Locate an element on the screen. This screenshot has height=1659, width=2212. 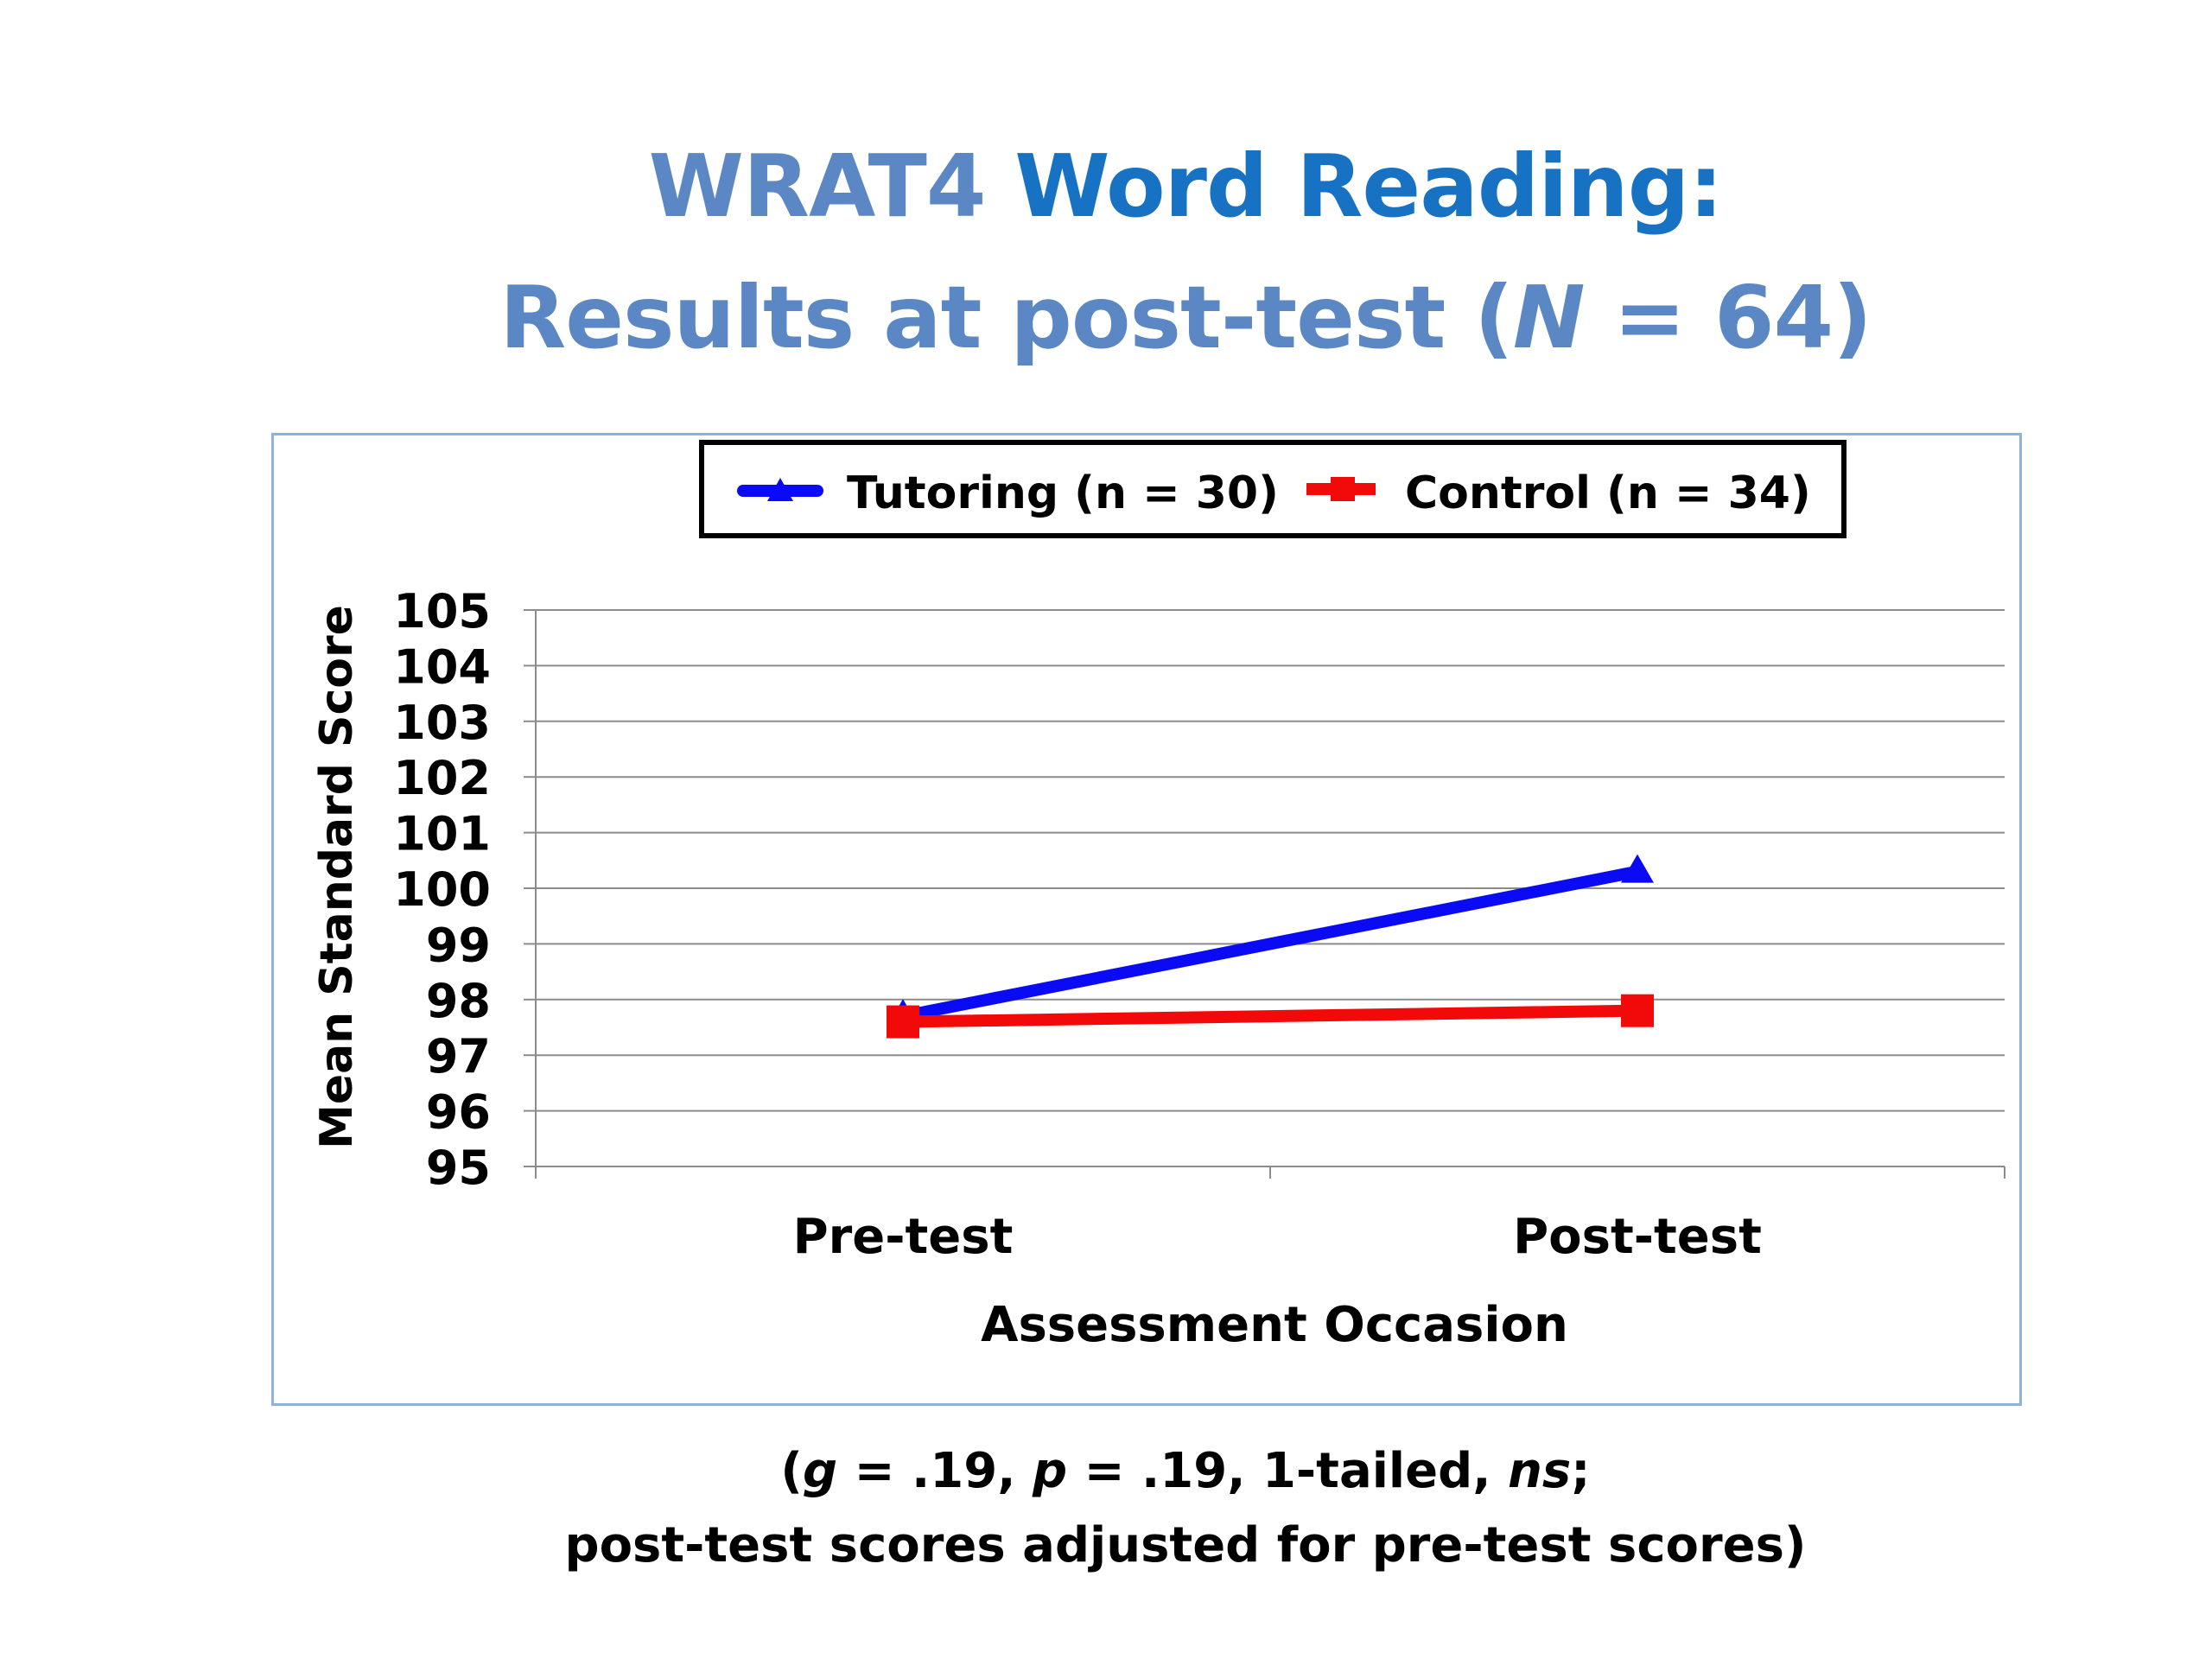
x-tick-label: Post-test is located at coordinates (1637, 1237).